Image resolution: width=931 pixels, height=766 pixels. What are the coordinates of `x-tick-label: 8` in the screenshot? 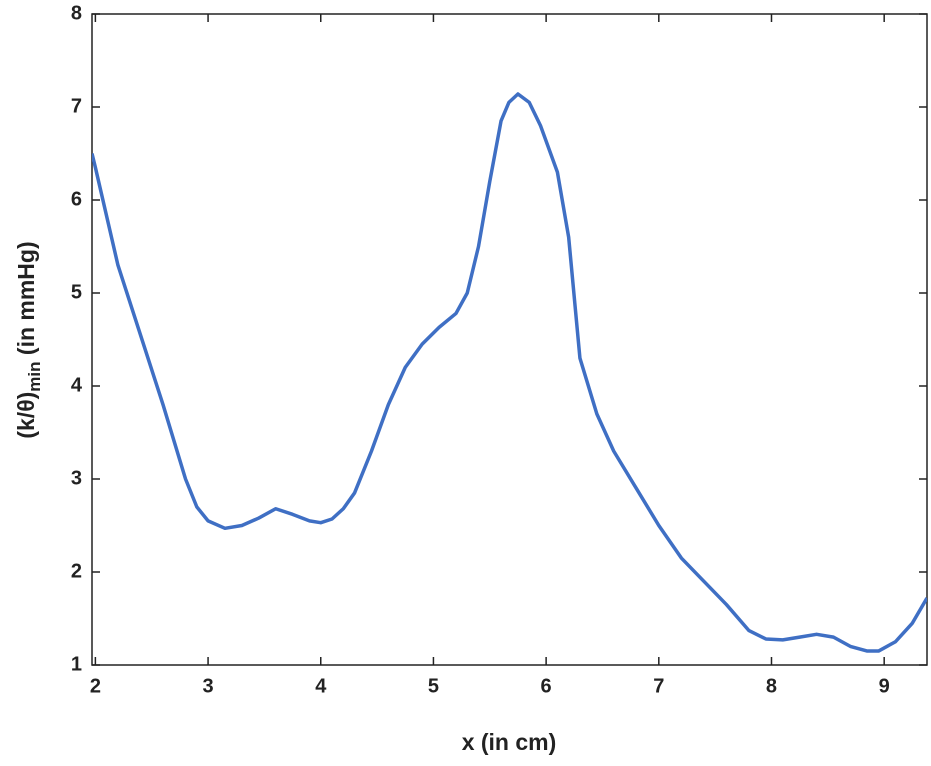 It's located at (771, 686).